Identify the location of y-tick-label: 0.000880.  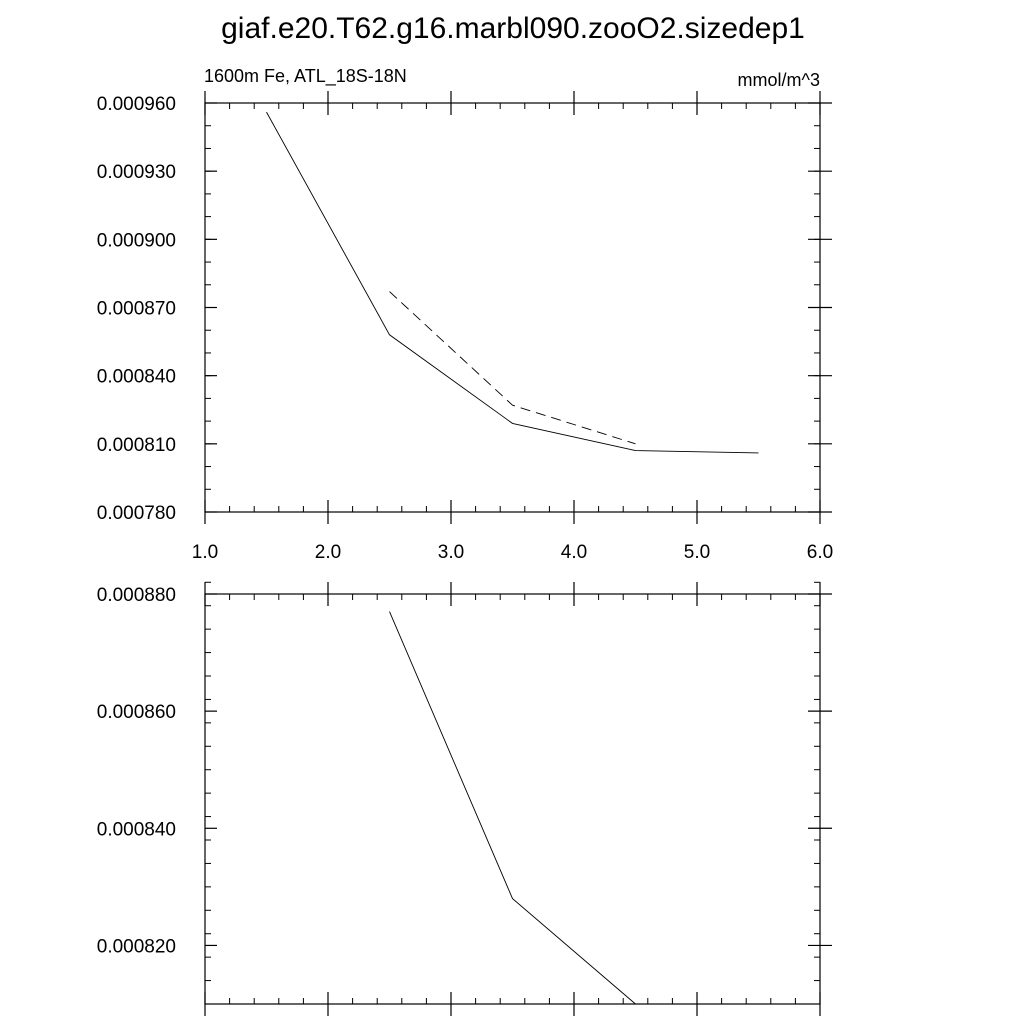
(136, 595).